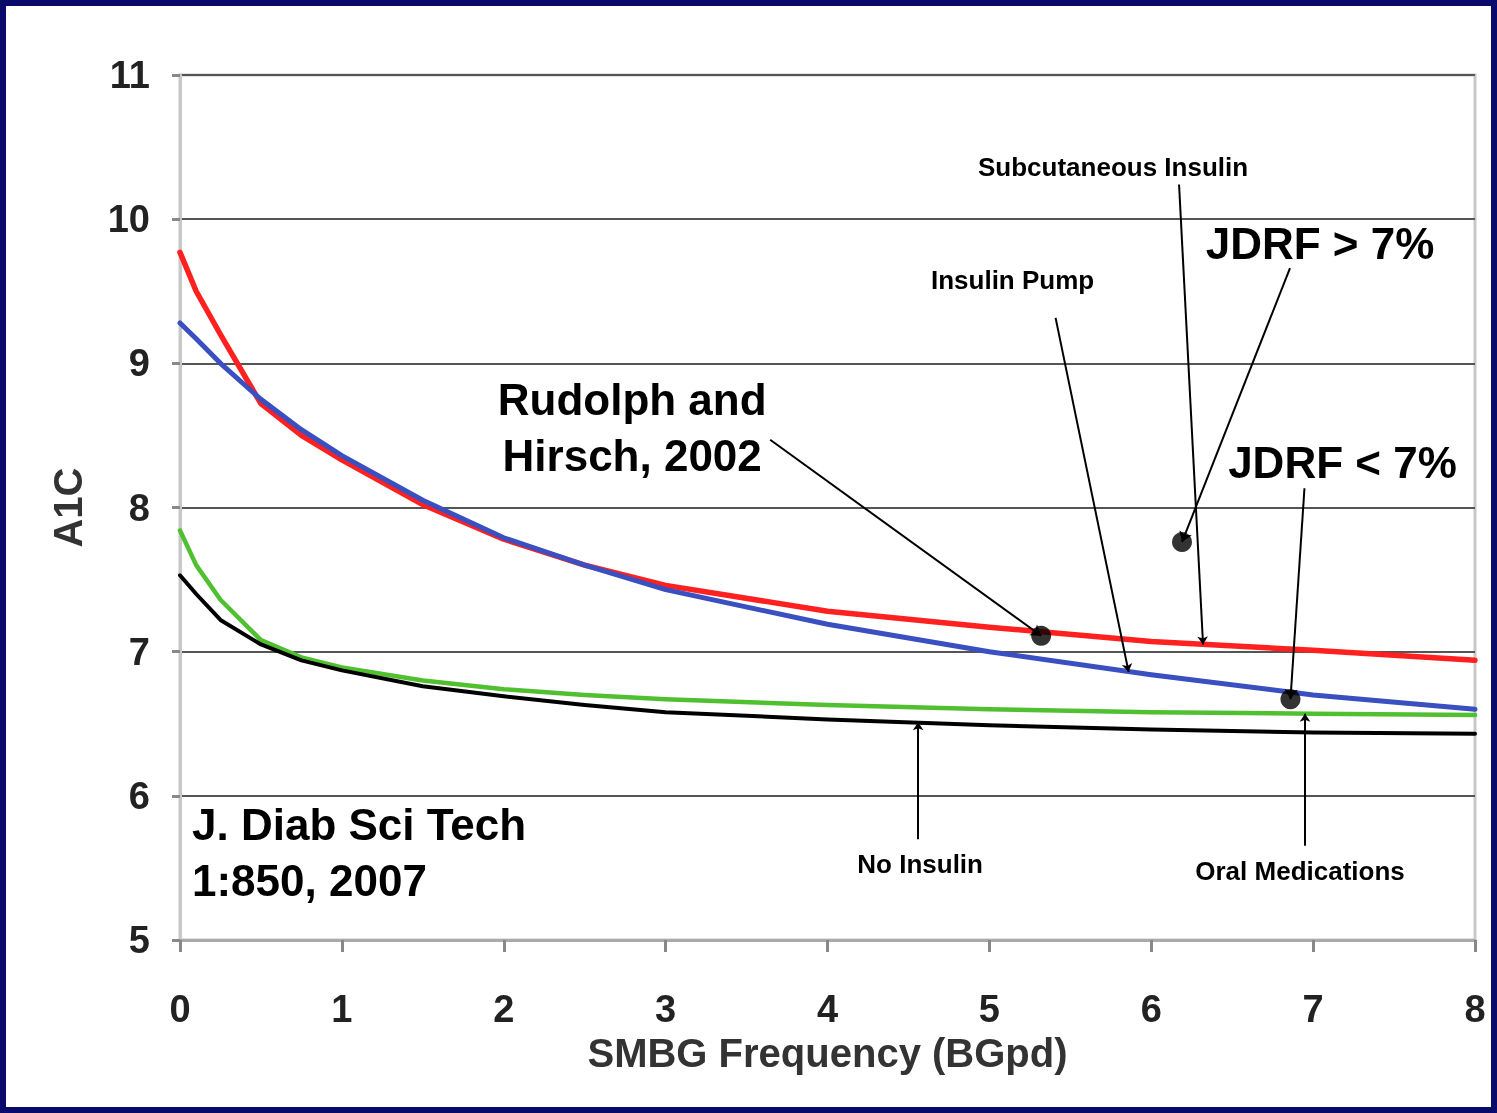 The image size is (1497, 1113). I want to click on x-tick-label: 5, so click(989, 1009).